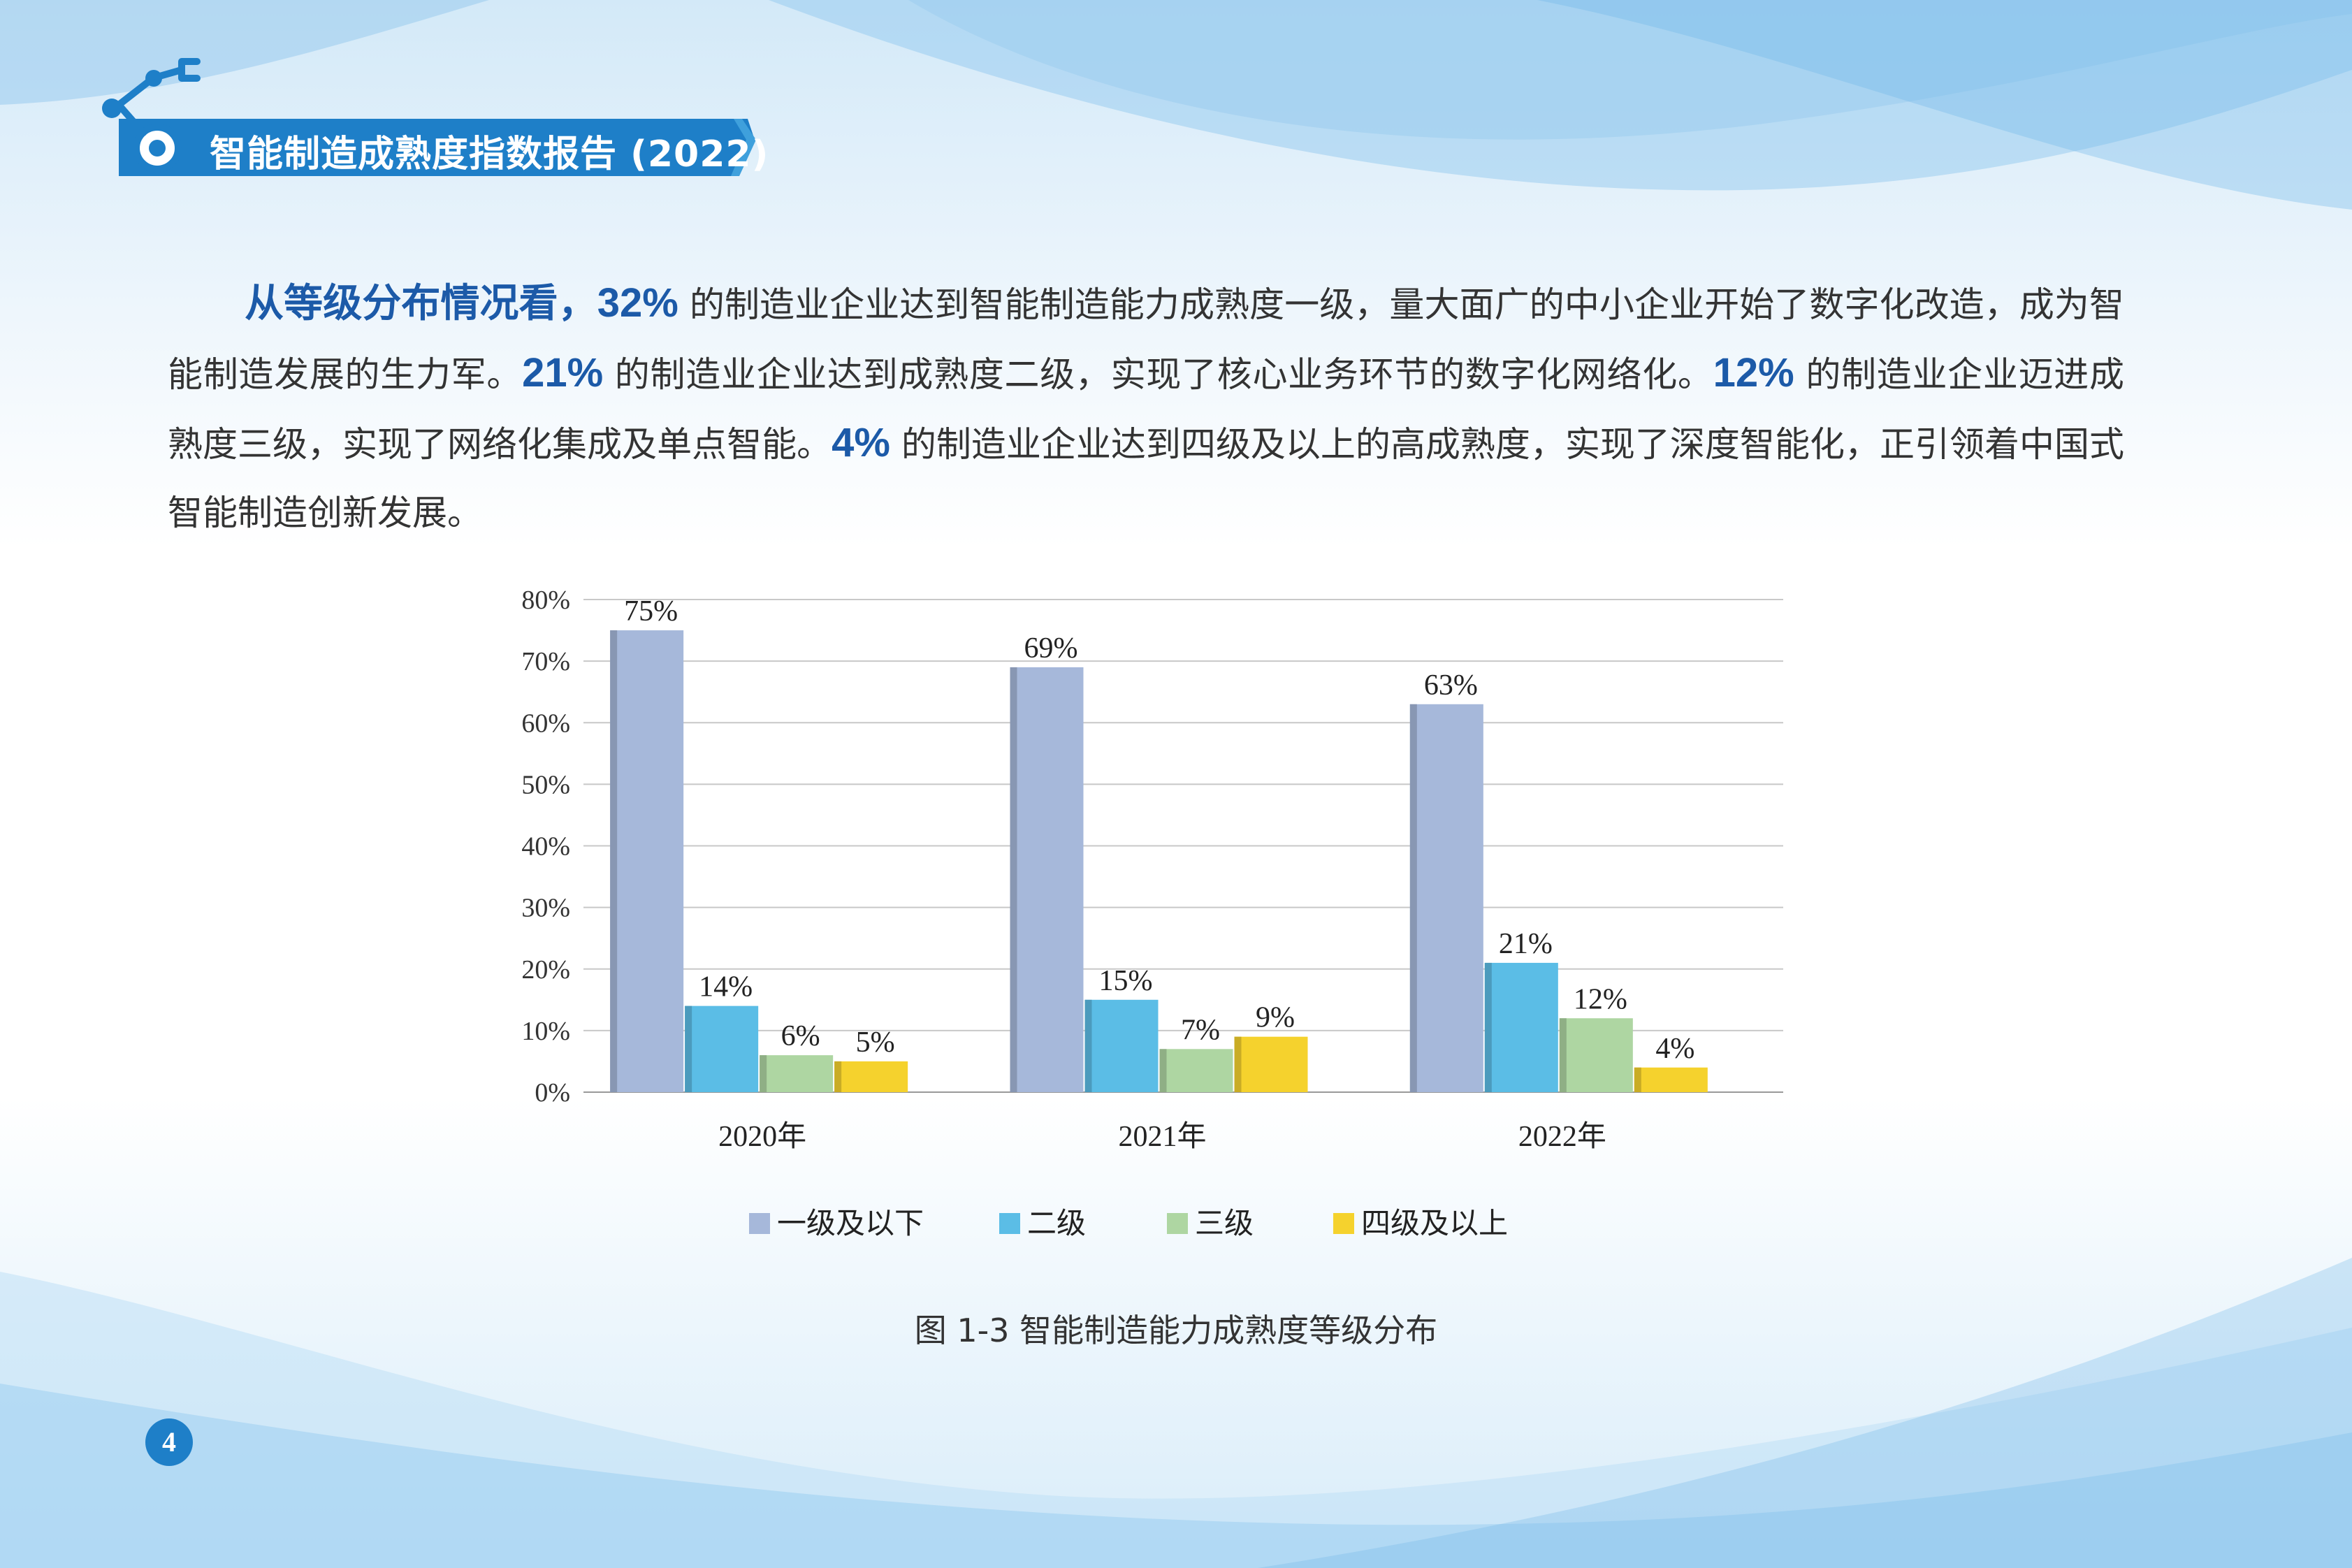 The height and width of the screenshot is (1568, 2352). I want to click on data-label: 63%, so click(1451, 685).